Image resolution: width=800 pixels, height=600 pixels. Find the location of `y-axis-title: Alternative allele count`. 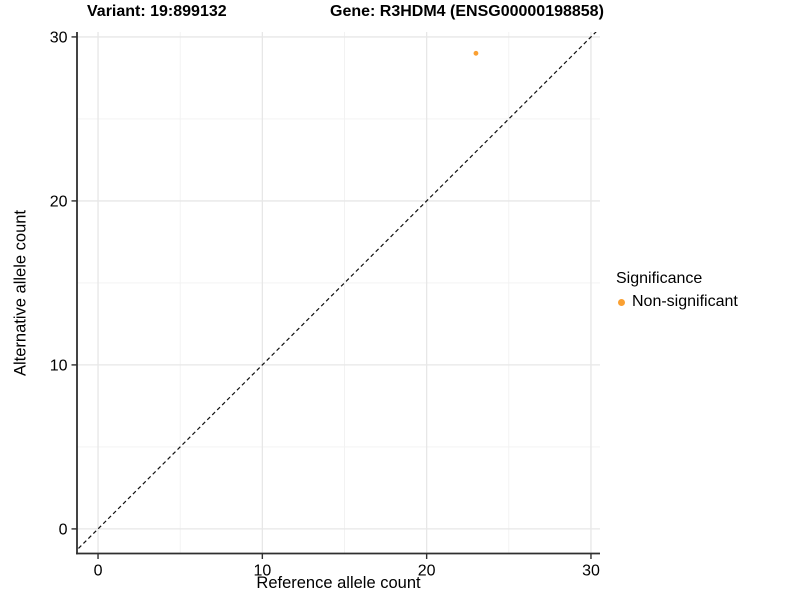

y-axis-title: Alternative allele count is located at coordinates (20, 293).